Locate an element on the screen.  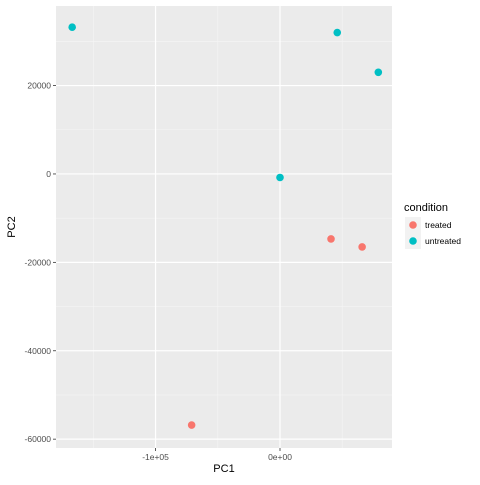
legend-label-untreated: untreated is located at coordinates (443, 241).